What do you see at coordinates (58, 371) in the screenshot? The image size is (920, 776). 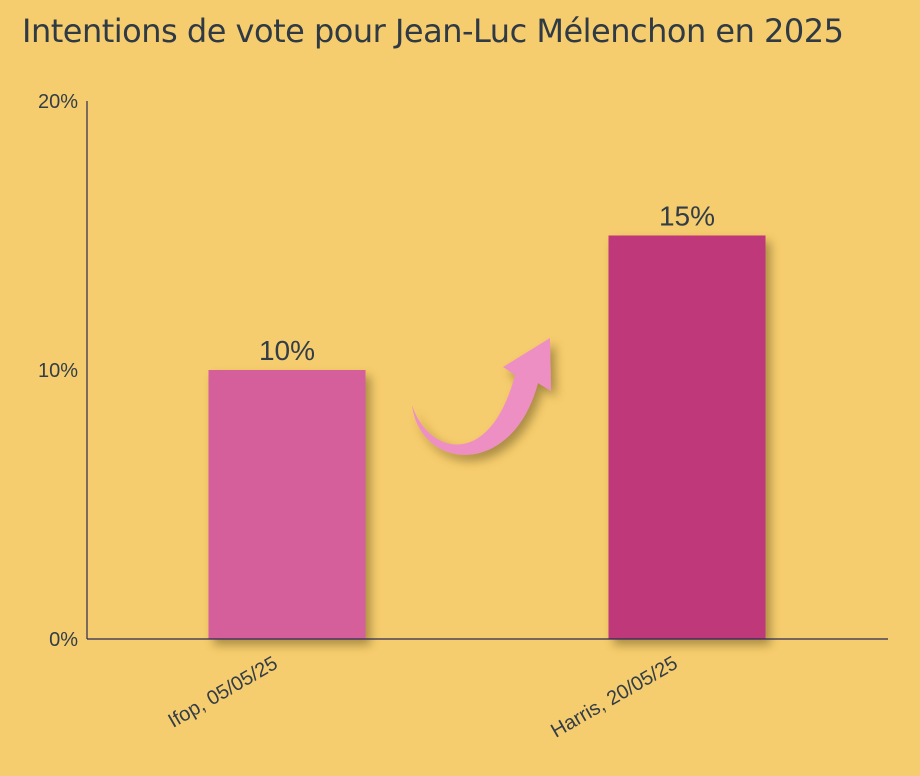 I see `y-tick-label-2: 10%` at bounding box center [58, 371].